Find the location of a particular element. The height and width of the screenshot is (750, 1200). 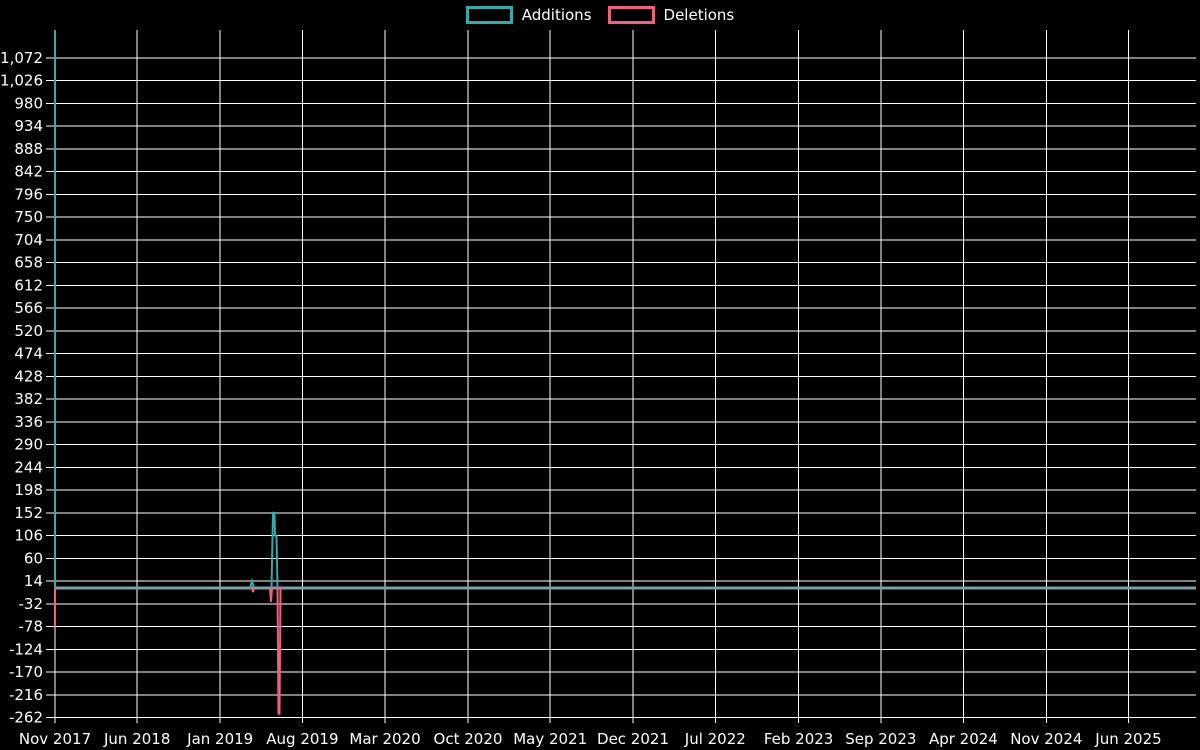

y-tick-label: -78 is located at coordinates (31, 627).